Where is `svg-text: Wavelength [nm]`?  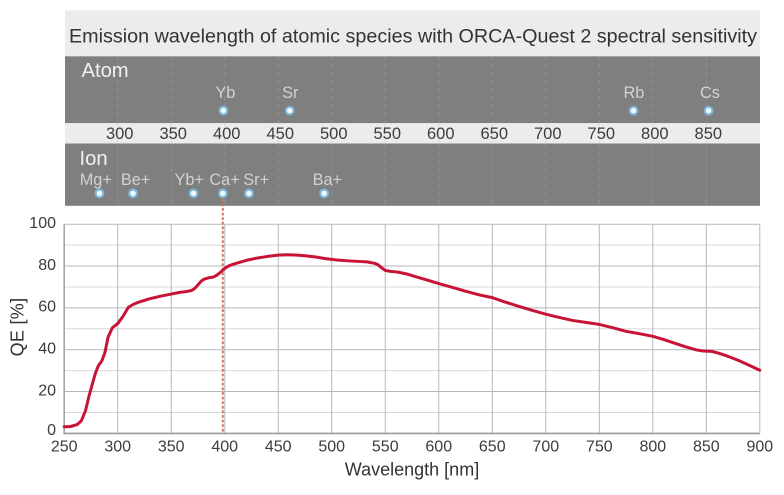 svg-text: Wavelength [nm] is located at coordinates (412, 470).